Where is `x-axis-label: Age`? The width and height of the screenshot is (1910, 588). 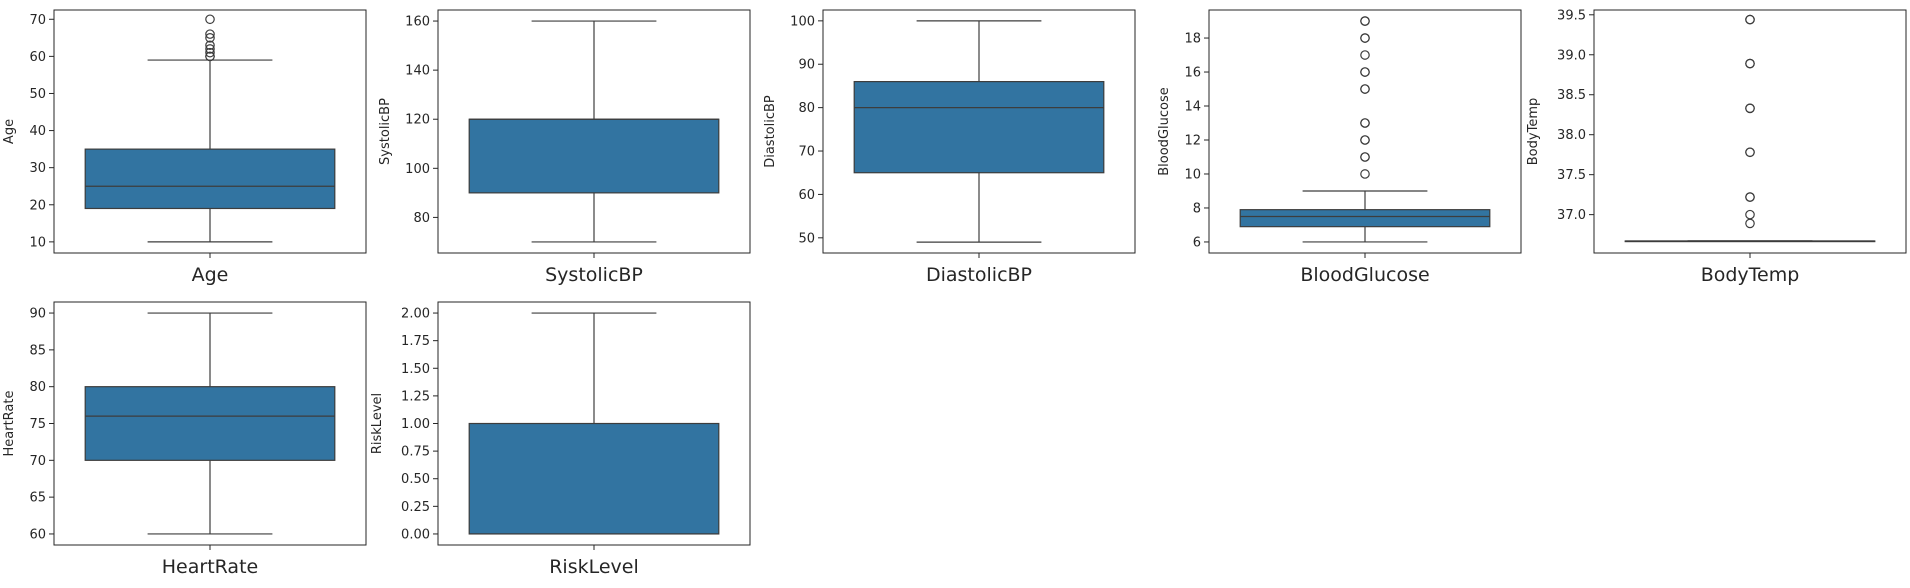
x-axis-label: Age is located at coordinates (210, 275).